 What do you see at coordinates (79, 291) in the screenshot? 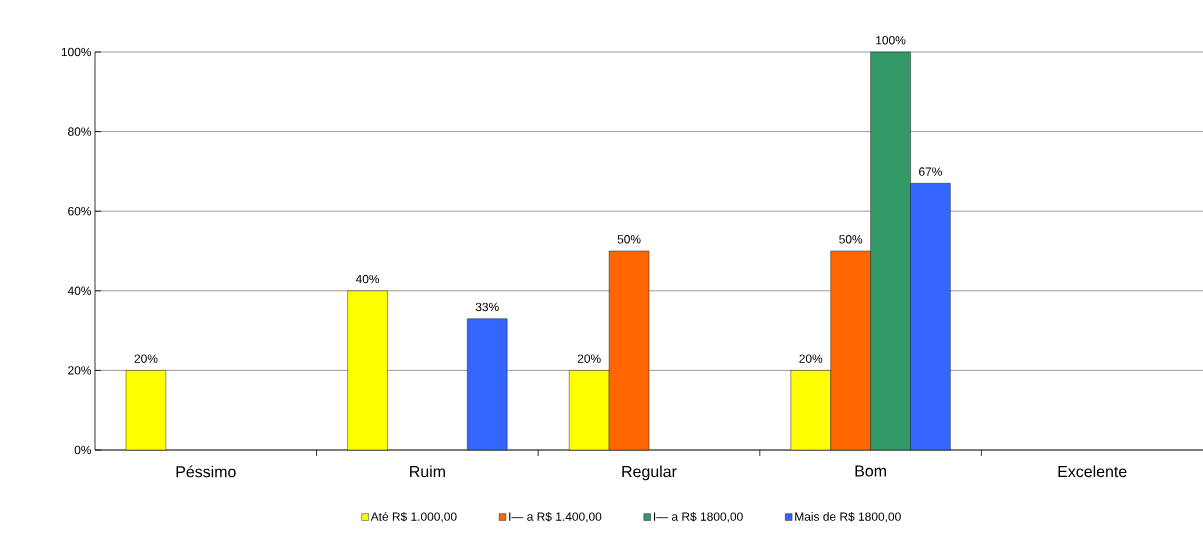
I see `y-tick-label: 40%` at bounding box center [79, 291].